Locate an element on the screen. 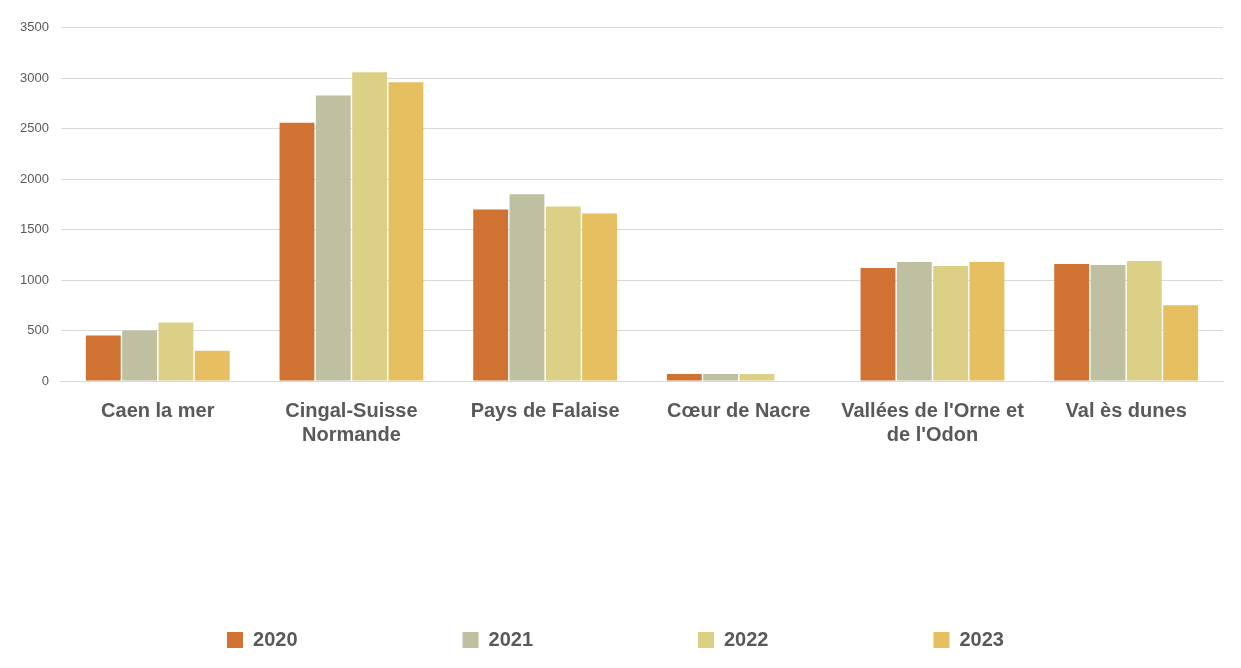  y-tick-label: 3000 is located at coordinates (34, 77).